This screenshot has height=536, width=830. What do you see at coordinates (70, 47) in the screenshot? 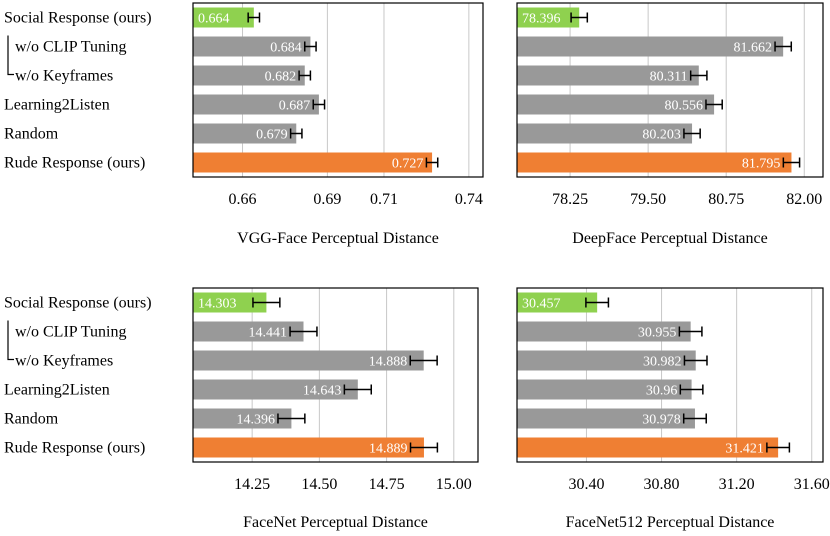
I see `category-label-wo-clip-tuning: w/o CLIP Tuning` at bounding box center [70, 47].